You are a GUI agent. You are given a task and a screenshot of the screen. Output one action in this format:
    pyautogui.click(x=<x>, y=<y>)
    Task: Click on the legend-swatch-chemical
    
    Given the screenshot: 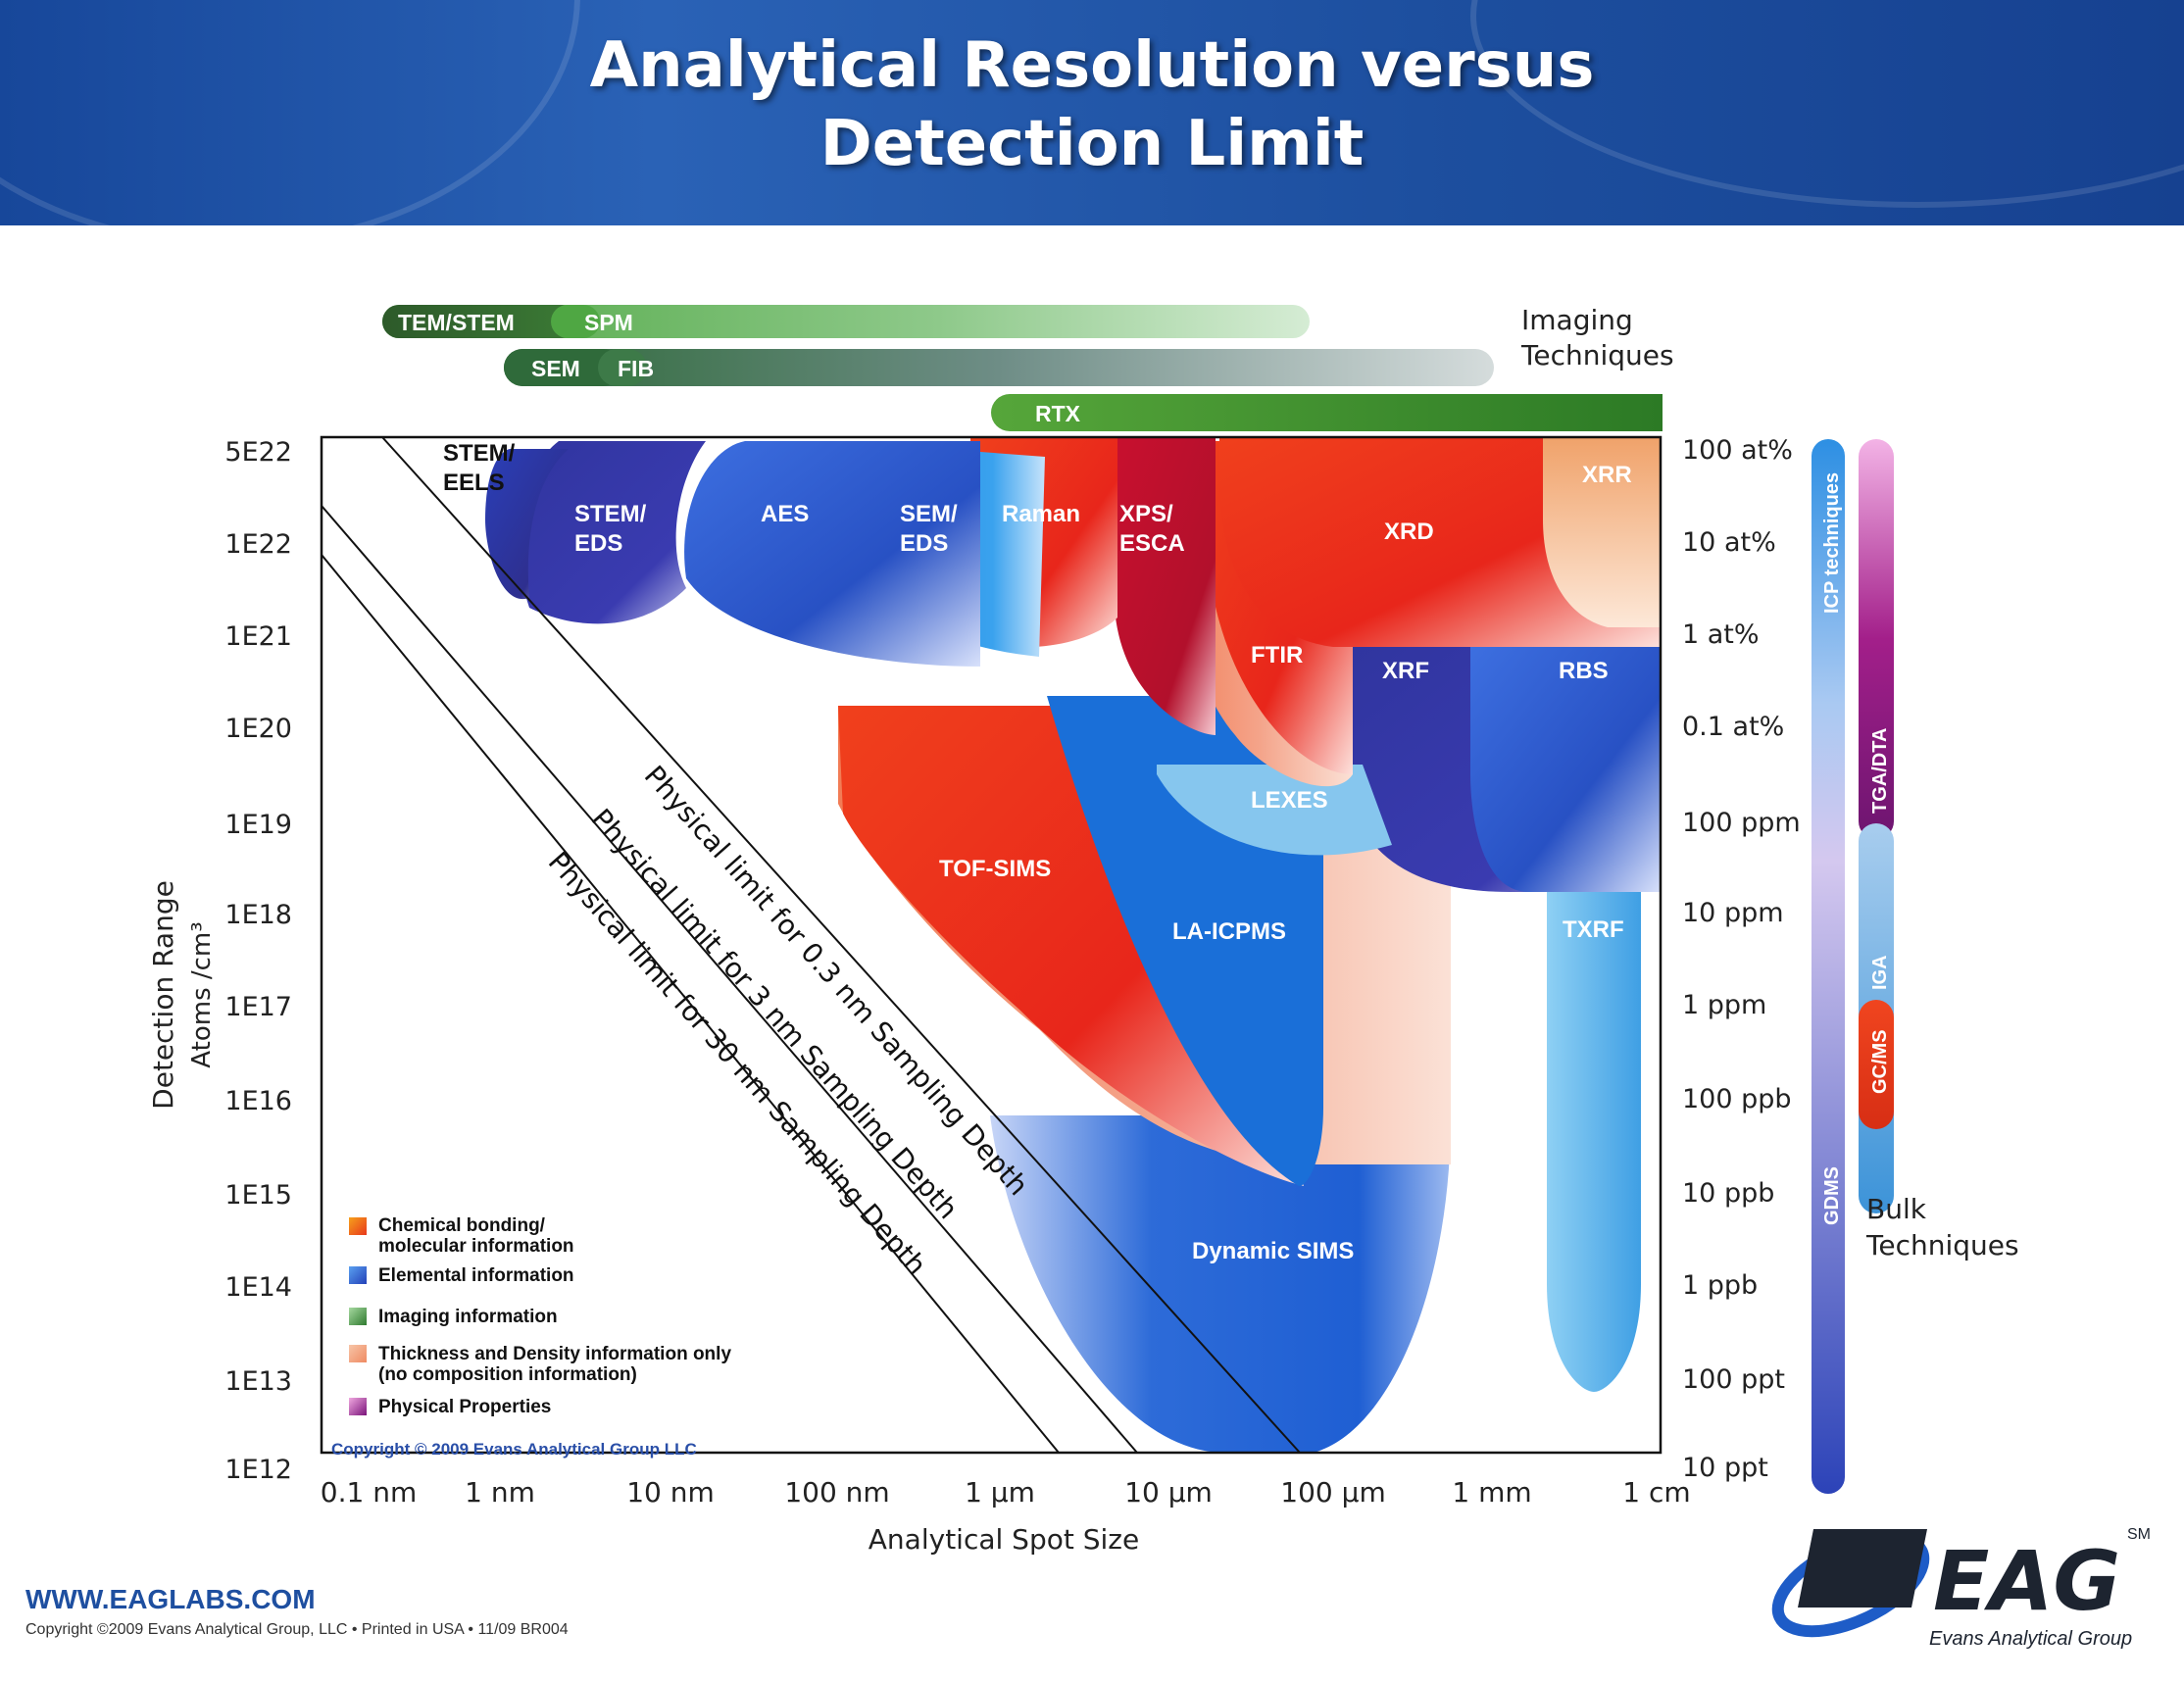 What is the action you would take?
    pyautogui.click(x=358, y=1226)
    